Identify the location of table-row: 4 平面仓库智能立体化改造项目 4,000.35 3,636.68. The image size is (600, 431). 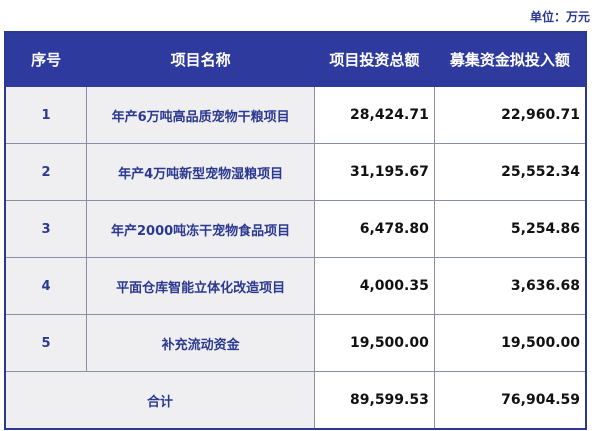
(295, 286).